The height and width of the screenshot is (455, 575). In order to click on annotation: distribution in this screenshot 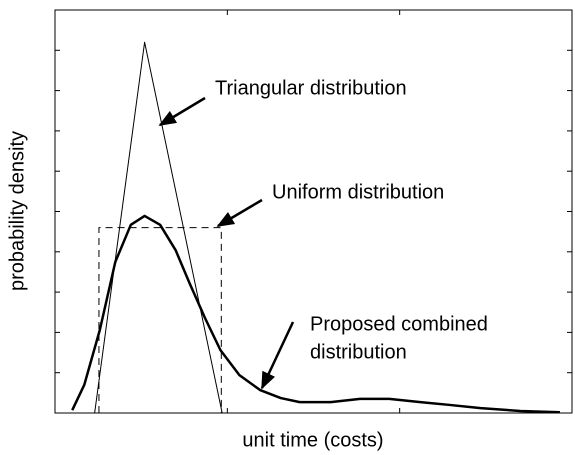, I will do `click(358, 352)`.